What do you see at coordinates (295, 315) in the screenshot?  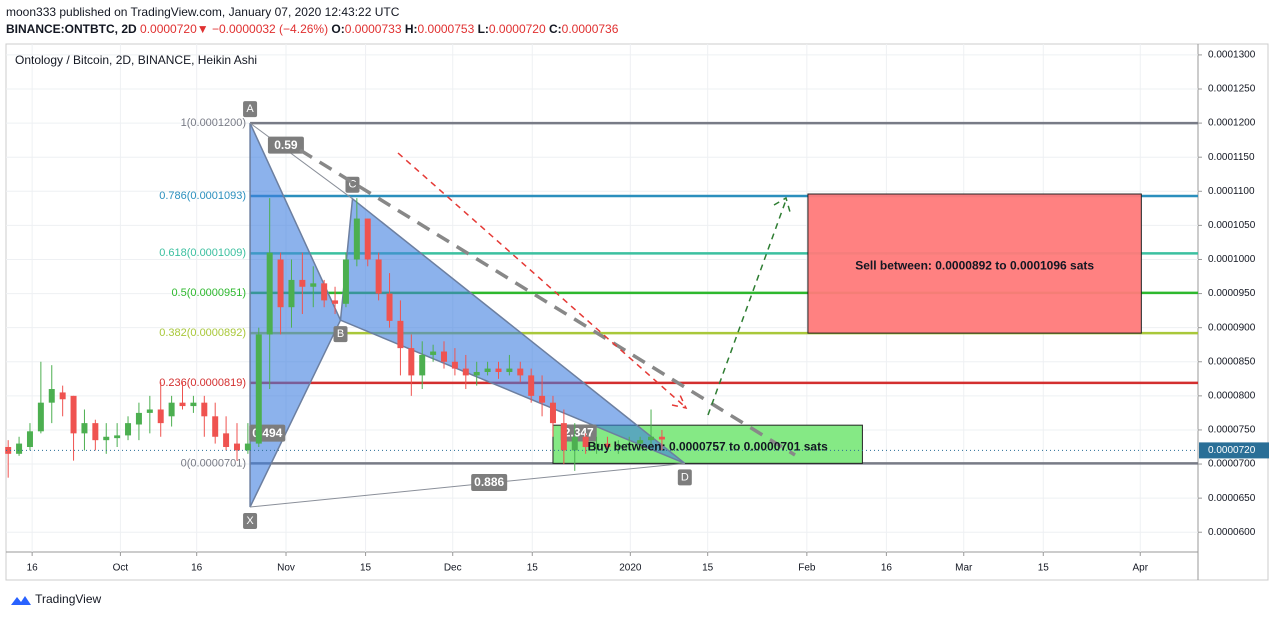 I see `pattern-xab` at bounding box center [295, 315].